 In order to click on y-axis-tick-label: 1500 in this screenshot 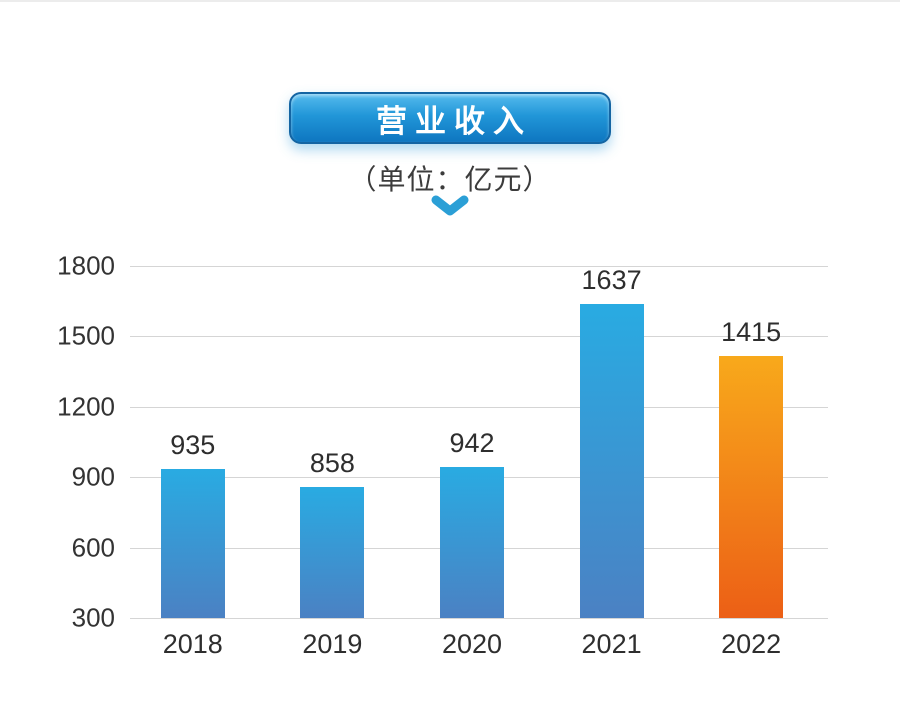, I will do `click(86, 335)`.